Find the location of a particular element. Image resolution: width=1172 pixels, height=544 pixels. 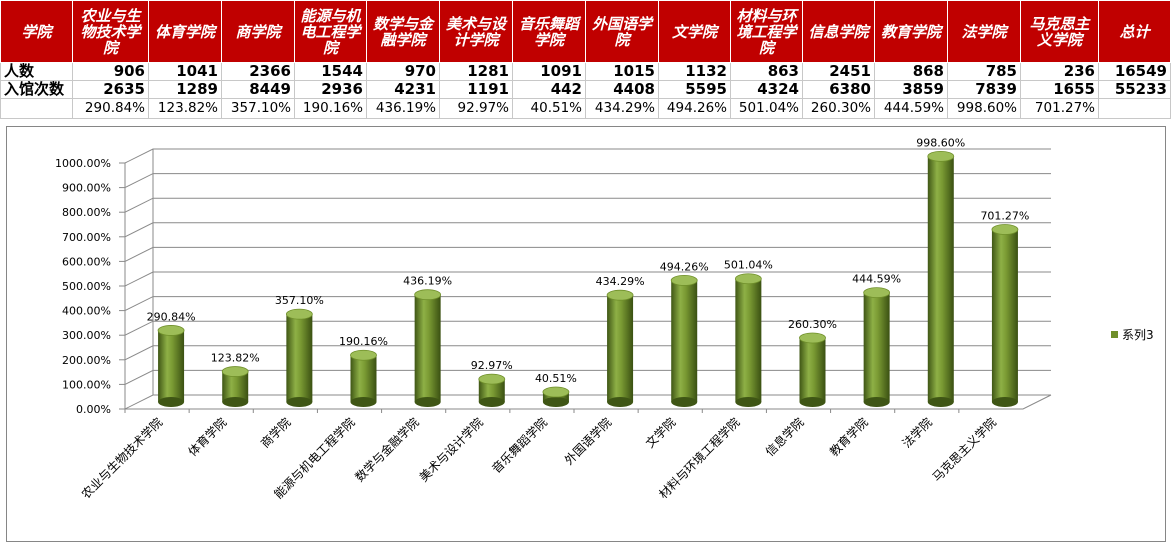

people-total-cell: 16549 is located at coordinates (1134, 71).